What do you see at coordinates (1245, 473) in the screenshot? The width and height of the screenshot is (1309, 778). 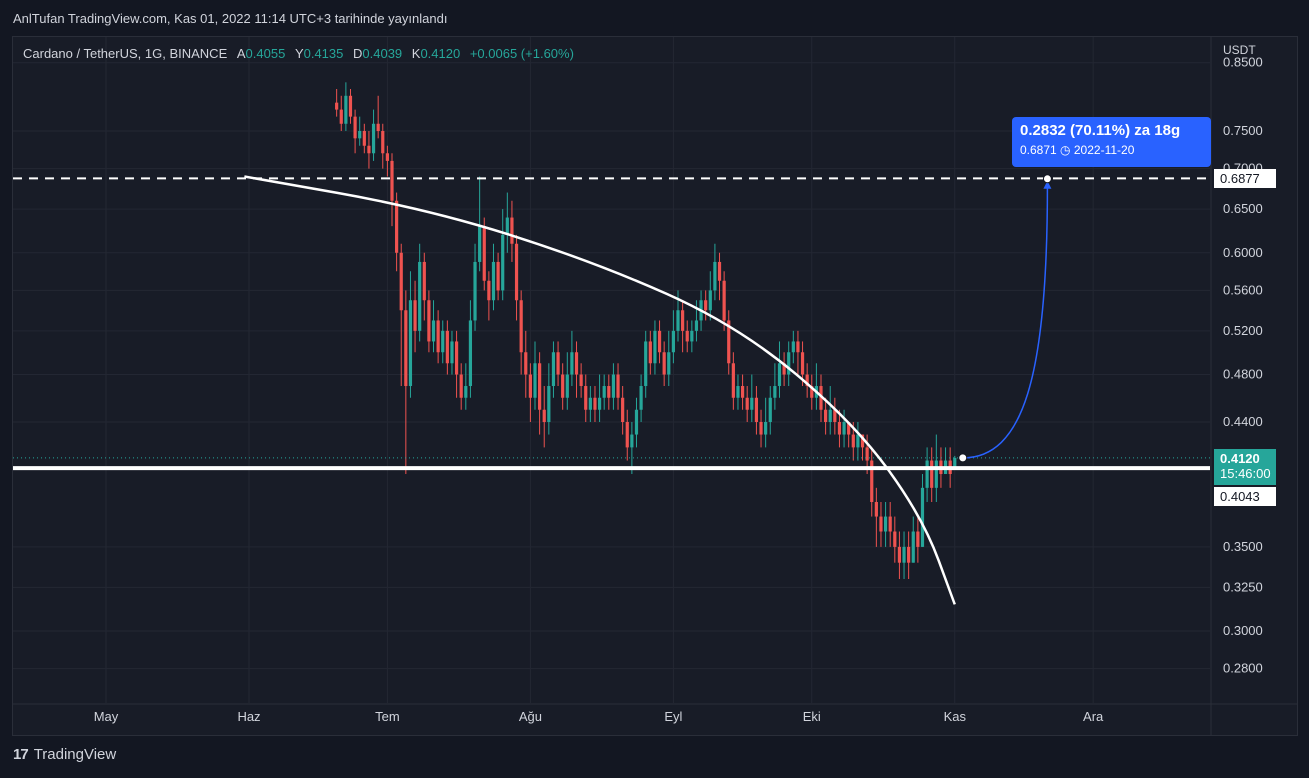 I see `candle-countdown: 15:46:00` at bounding box center [1245, 473].